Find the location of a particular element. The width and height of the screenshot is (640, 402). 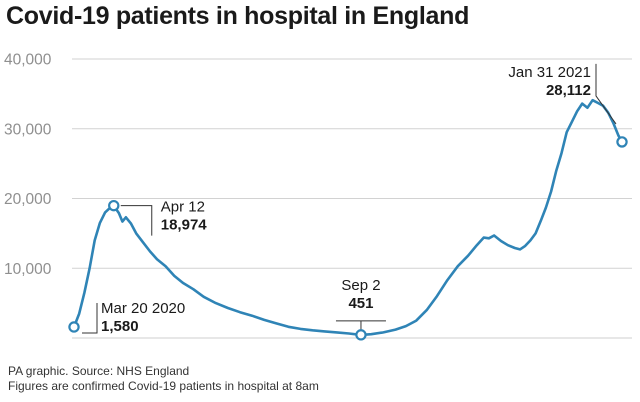

y-tick-label: 10,000 is located at coordinates (28, 269).